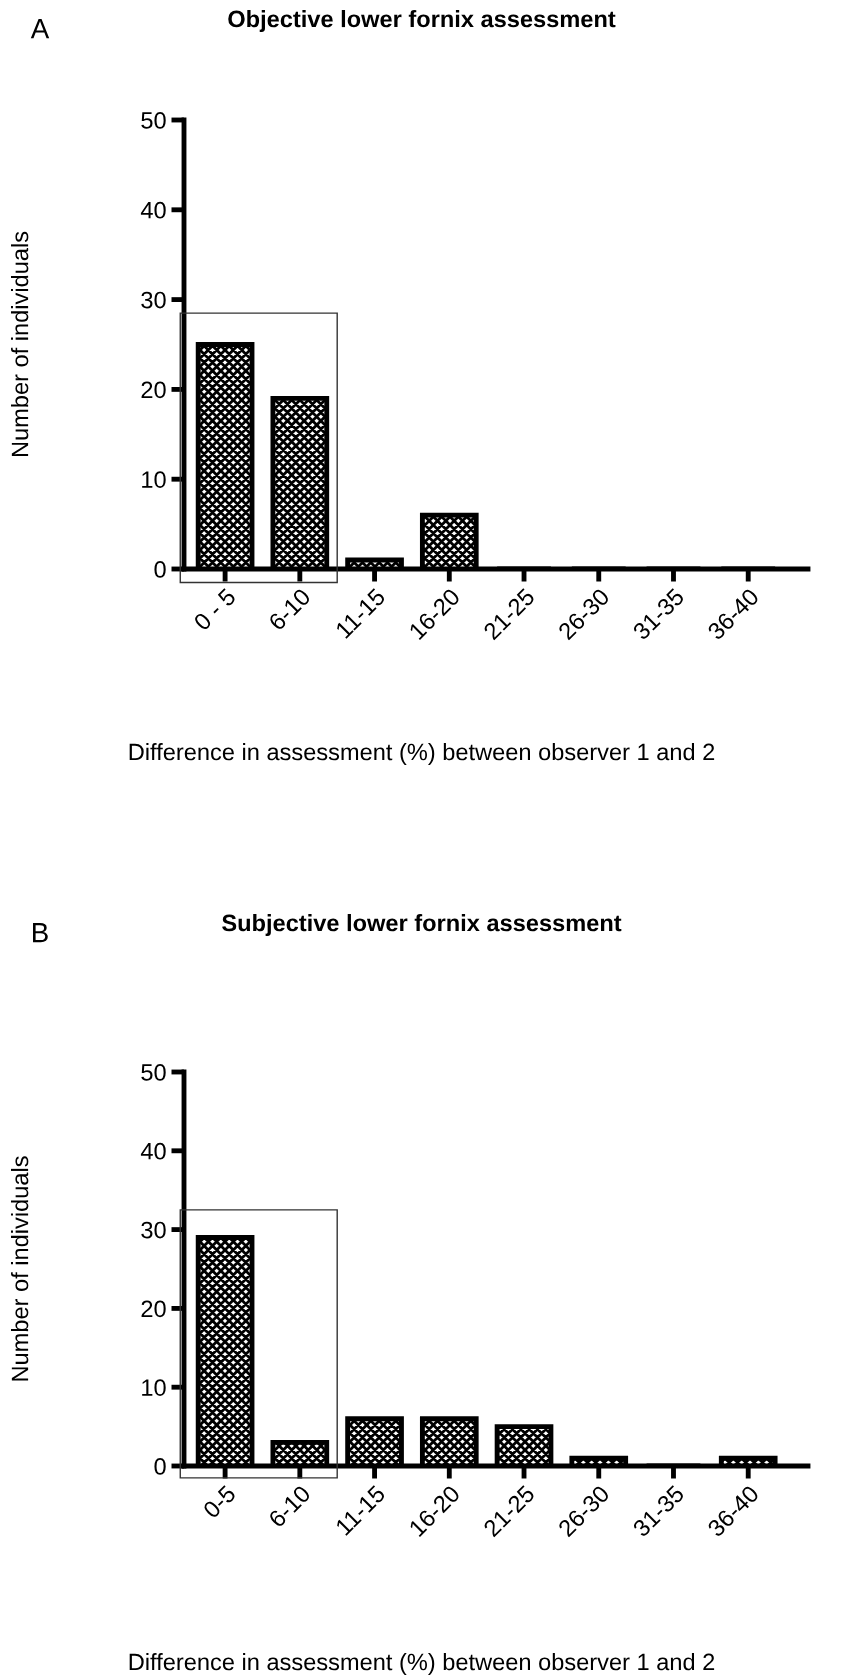 The width and height of the screenshot is (843, 1678). I want to click on x-tick-label: 0-5, so click(219, 1502).